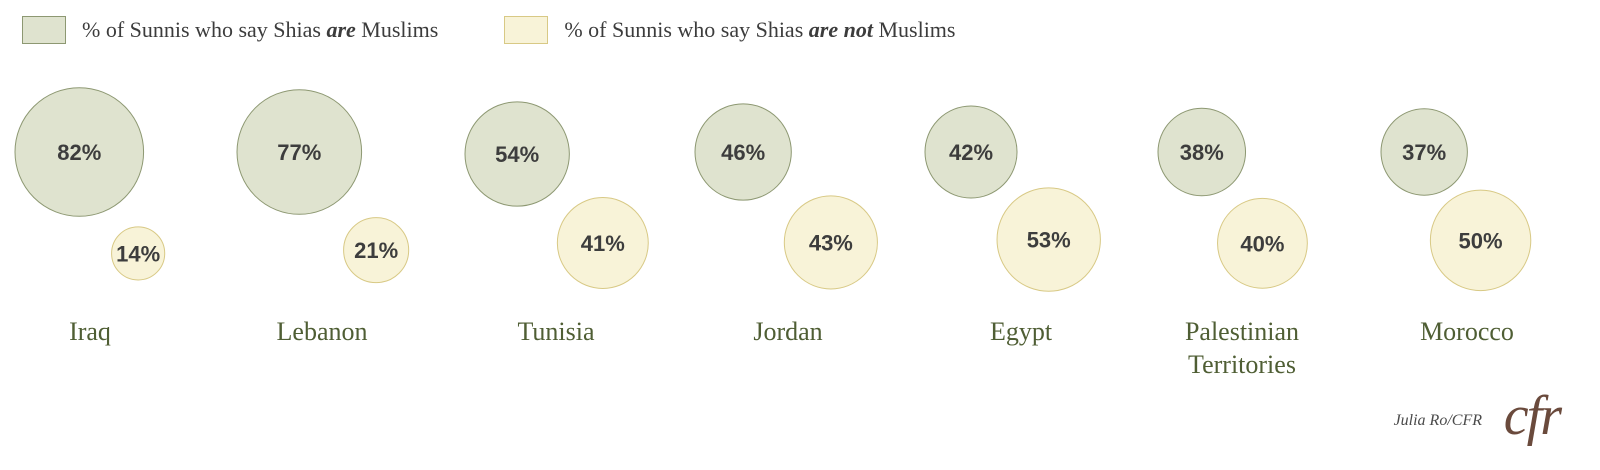 Image resolution: width=1600 pixels, height=470 pixels. Describe the element at coordinates (1532, 416) in the screenshot. I see `cfr-logo: cfr` at that location.